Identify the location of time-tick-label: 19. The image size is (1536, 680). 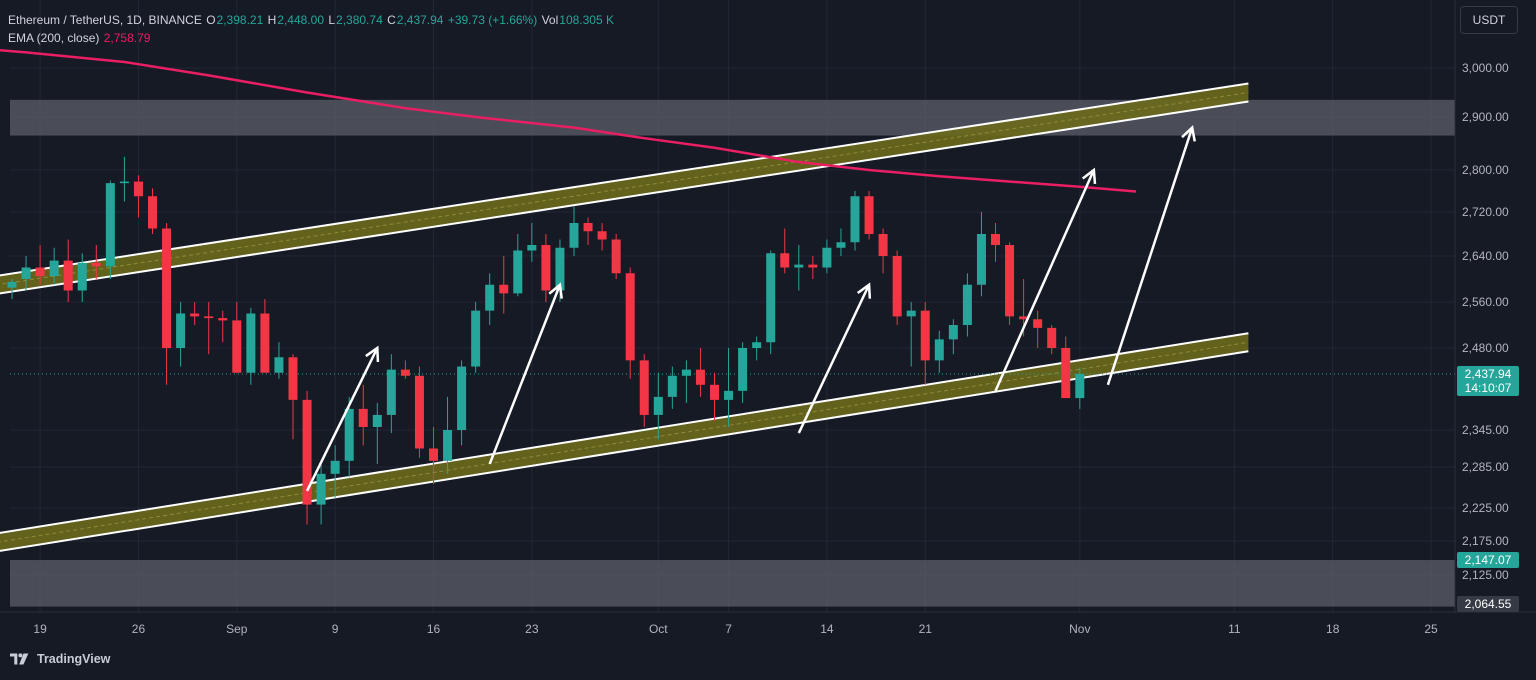
(40, 629).